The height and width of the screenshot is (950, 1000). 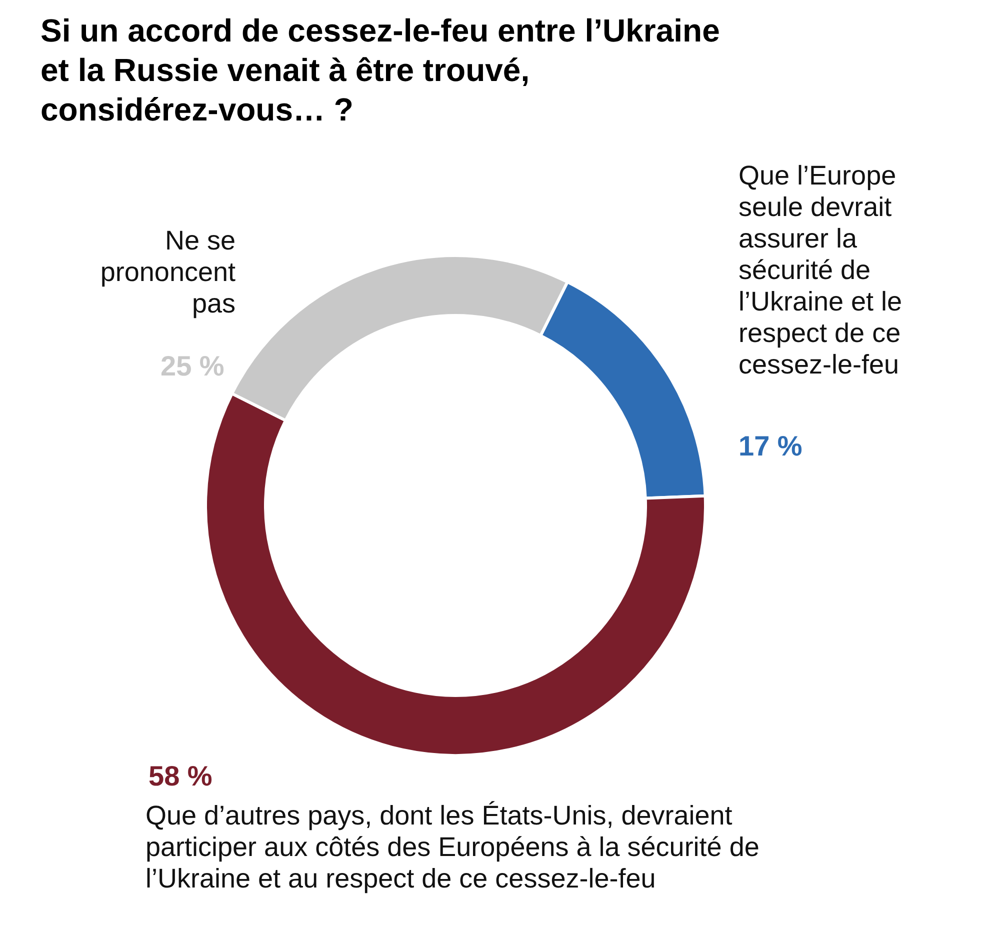 I want to click on slice-label: Ne se prononcent pas, so click(x=168, y=272).